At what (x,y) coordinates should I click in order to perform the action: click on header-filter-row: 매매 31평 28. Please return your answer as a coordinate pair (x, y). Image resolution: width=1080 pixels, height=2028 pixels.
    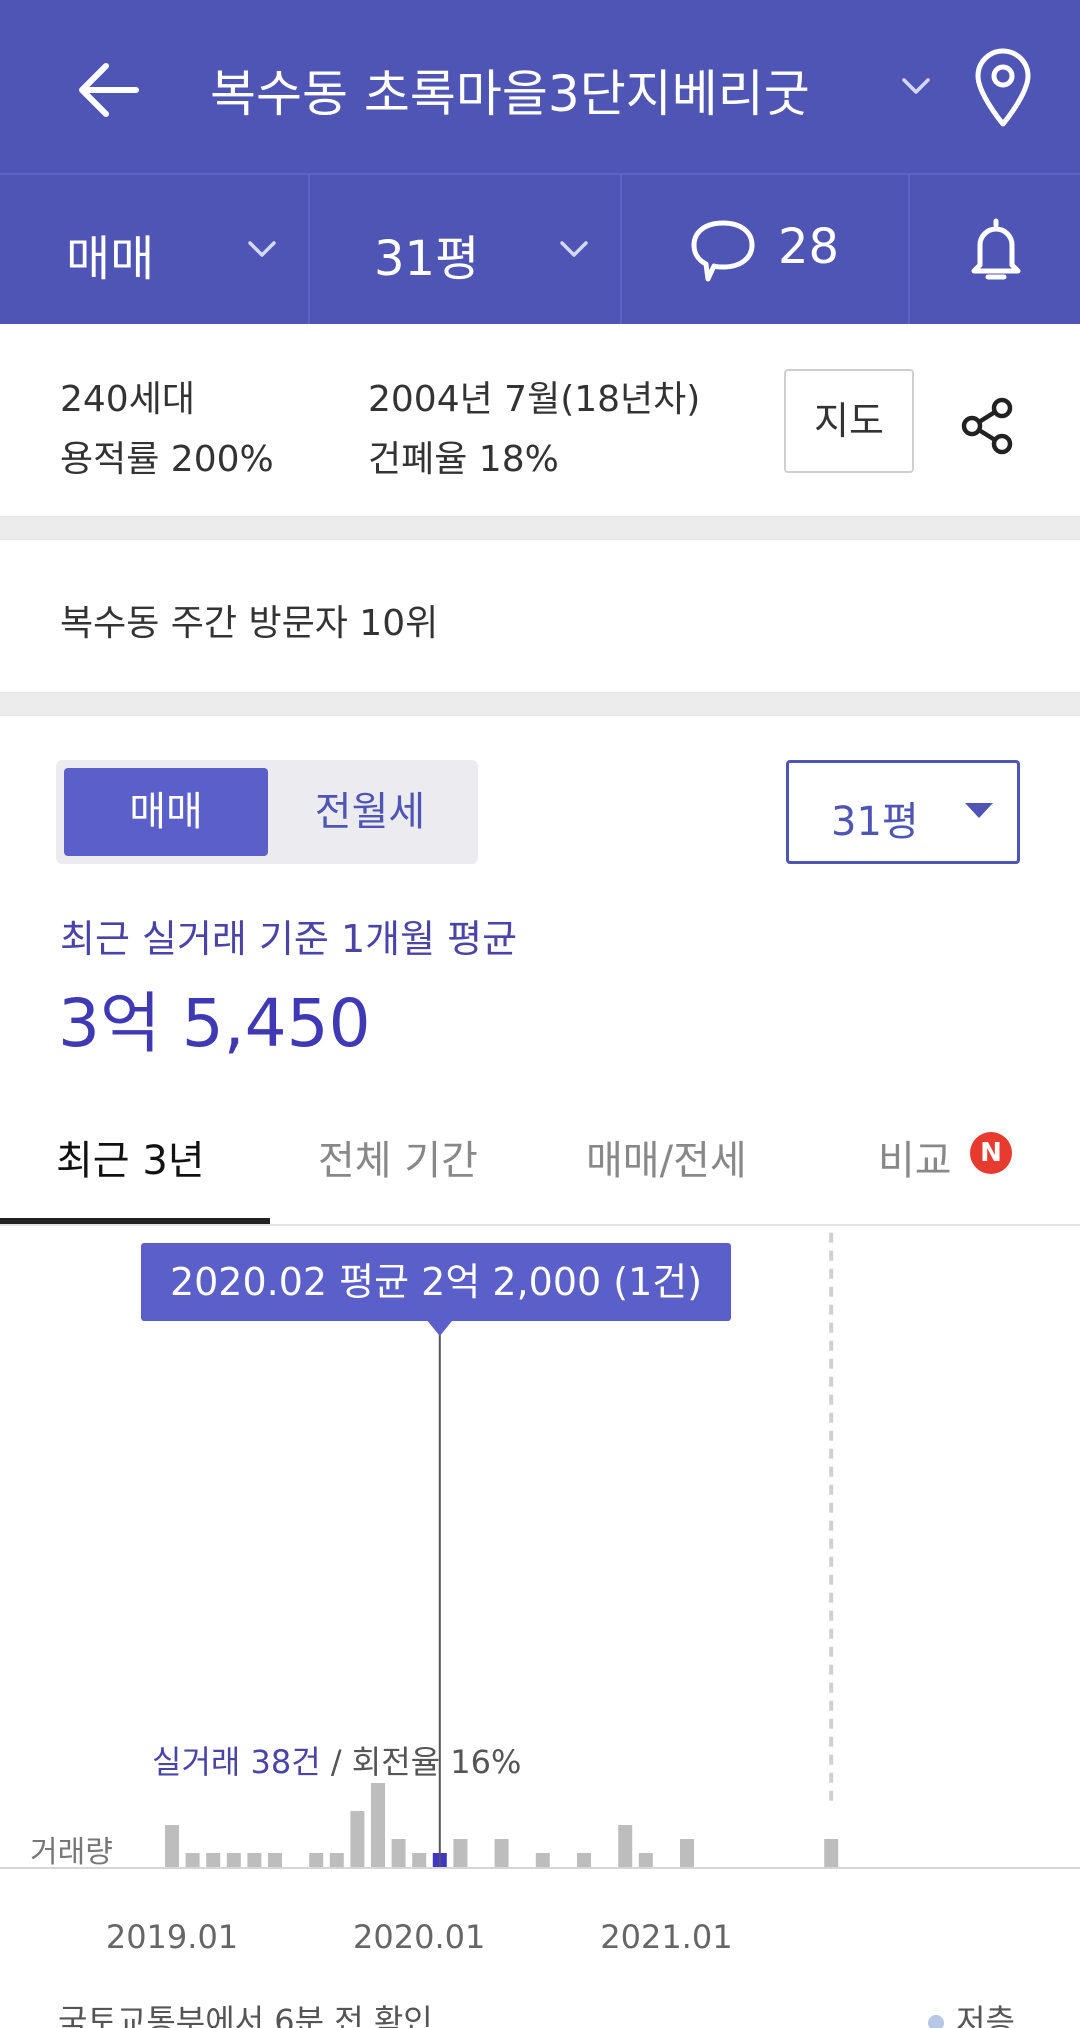
    Looking at the image, I should click on (540, 249).